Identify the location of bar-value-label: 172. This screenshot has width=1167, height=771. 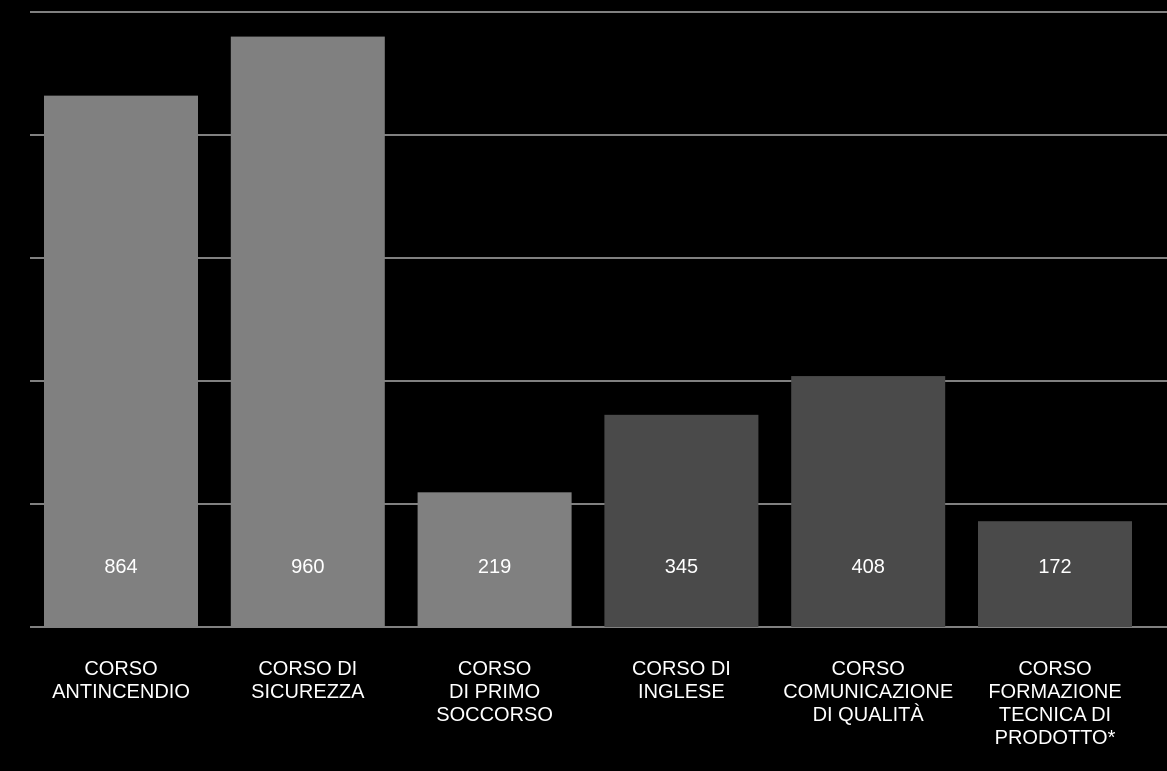
(1054, 567).